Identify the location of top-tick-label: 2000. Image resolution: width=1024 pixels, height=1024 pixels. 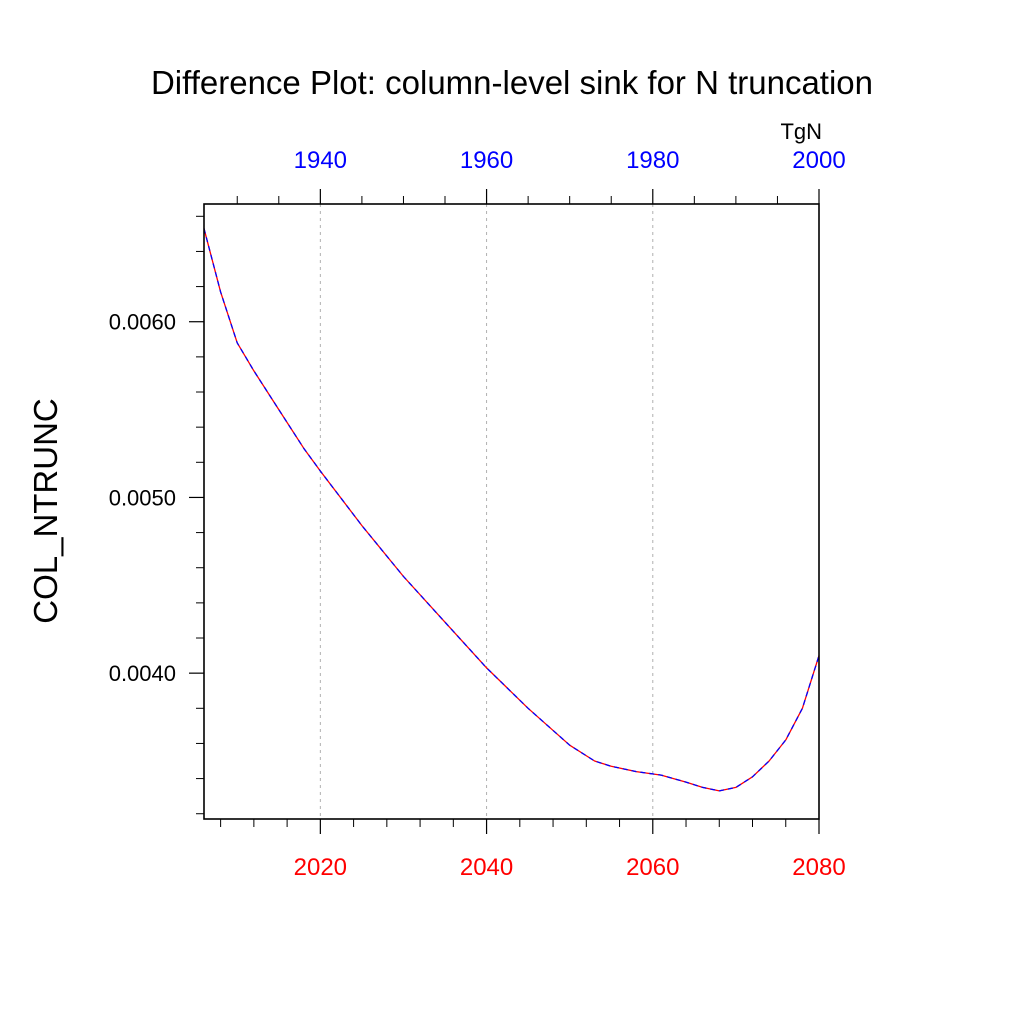
(818, 160).